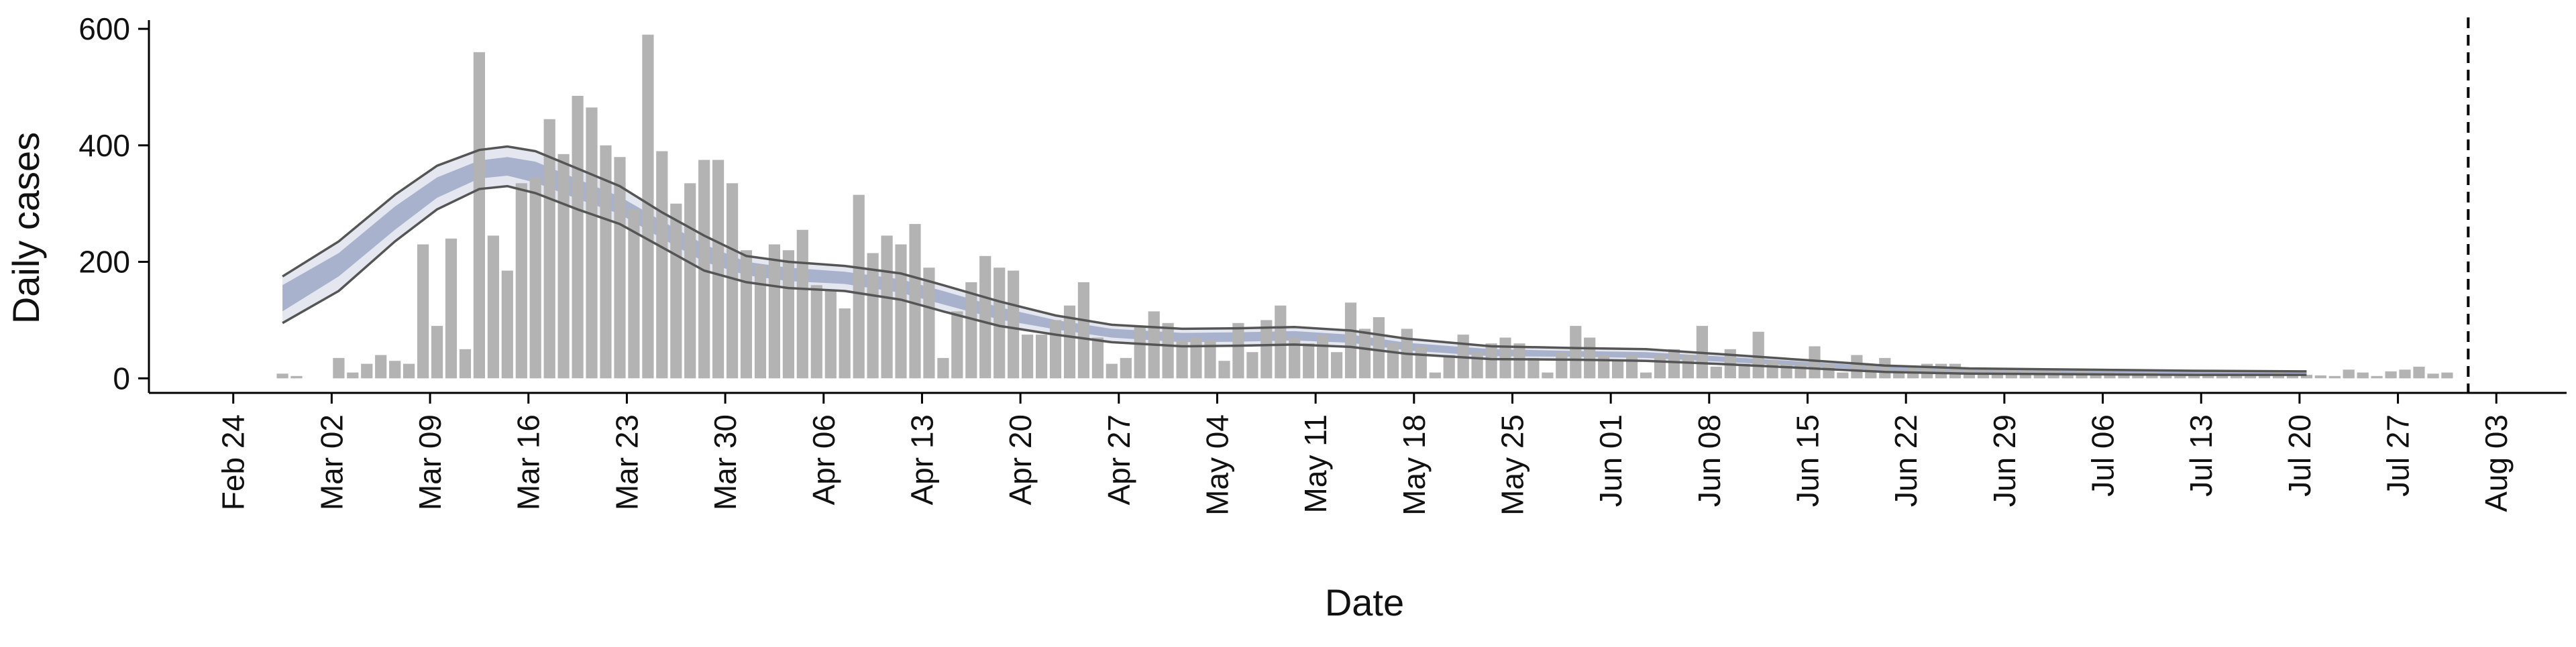 The image size is (2576, 647). What do you see at coordinates (2299, 455) in the screenshot?
I see `x-tick-label: Jul 20` at bounding box center [2299, 455].